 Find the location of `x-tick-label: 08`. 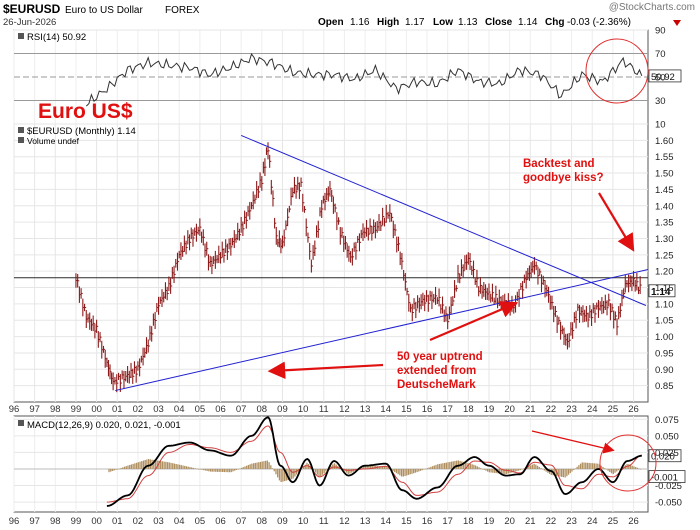

x-tick-label: 08 is located at coordinates (262, 409).